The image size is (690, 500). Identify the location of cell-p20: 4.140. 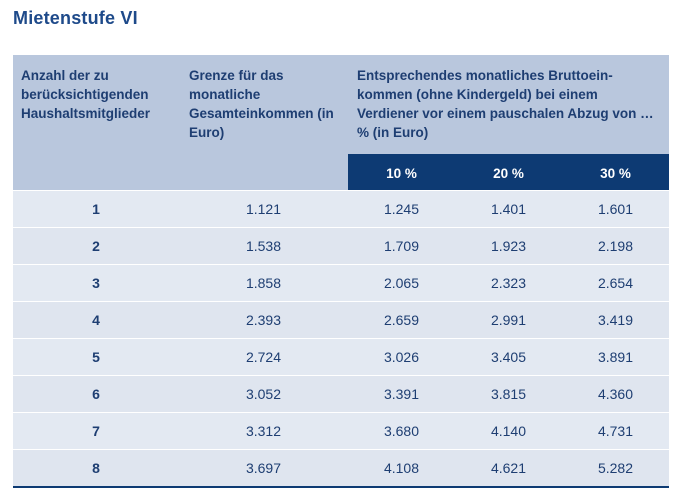
(508, 431).